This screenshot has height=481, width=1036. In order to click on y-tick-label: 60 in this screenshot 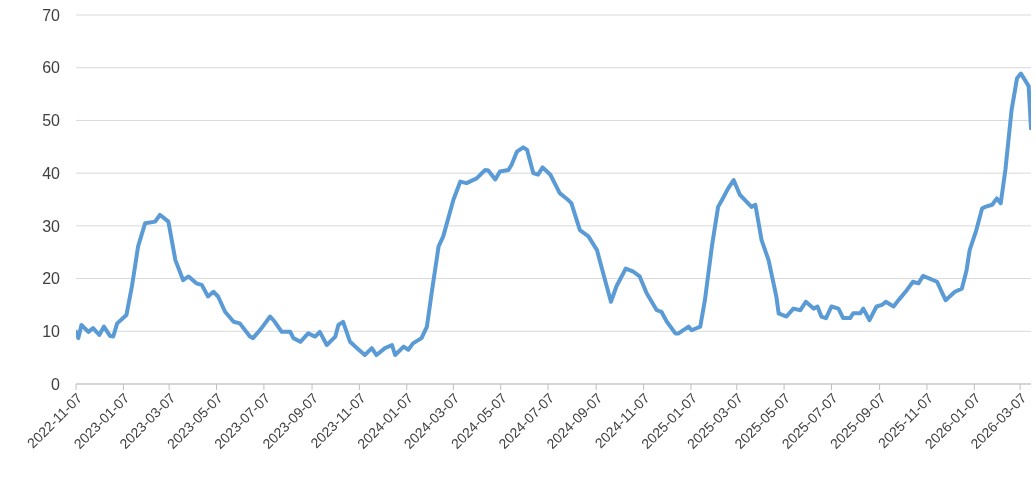, I will do `click(51, 68)`.